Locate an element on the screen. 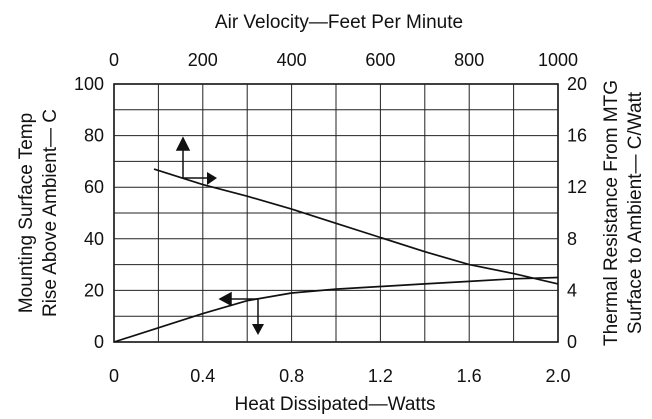 This screenshot has height=419, width=652. right-axis-tick-label: 4 is located at coordinates (572, 290).